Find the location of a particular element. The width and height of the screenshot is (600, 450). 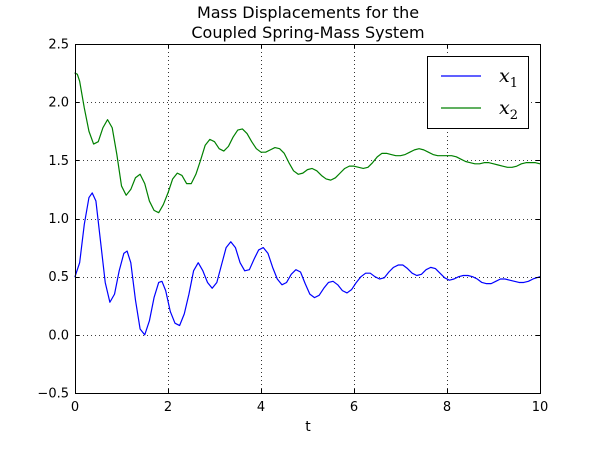

x-tick-label: 10 is located at coordinates (540, 407).